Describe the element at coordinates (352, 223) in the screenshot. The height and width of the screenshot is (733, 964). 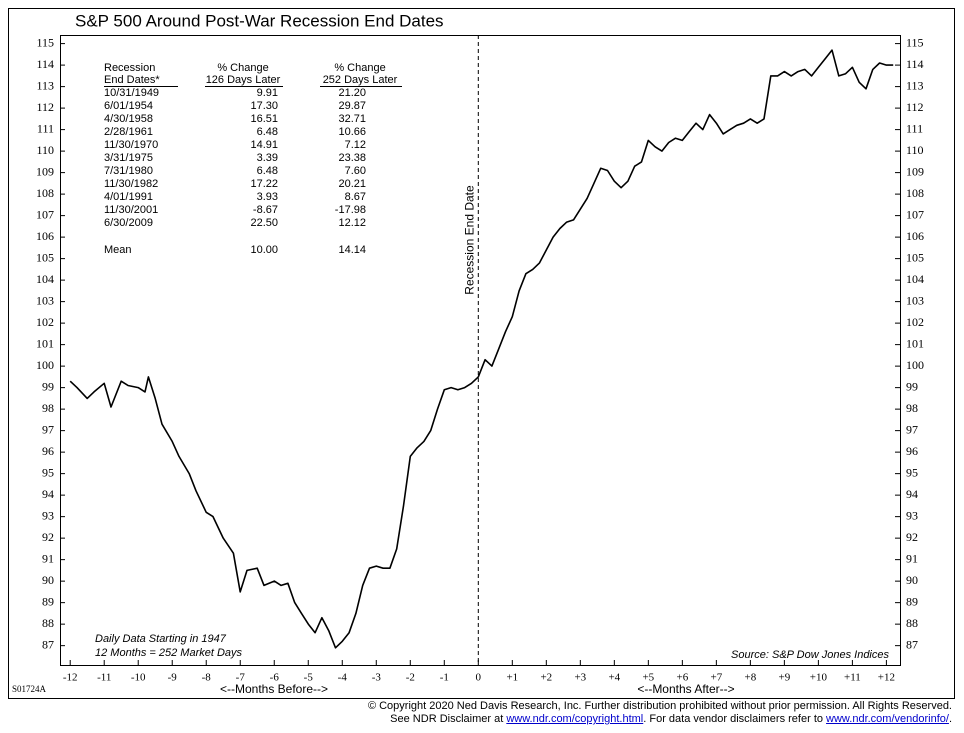
I see `table-cell: 12.12` at that location.